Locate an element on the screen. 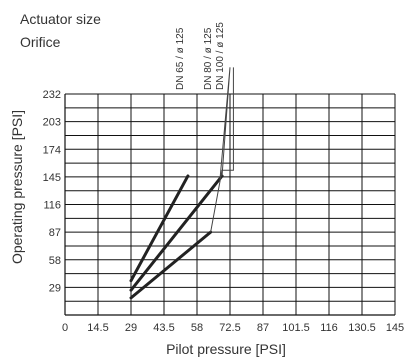 The image size is (404, 362). x-tick-label: 72.5 is located at coordinates (229, 328).